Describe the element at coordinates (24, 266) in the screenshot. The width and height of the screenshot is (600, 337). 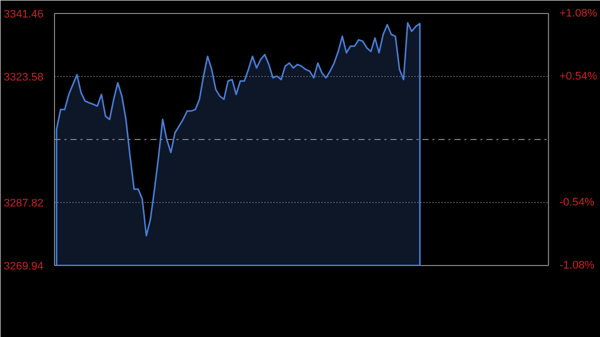
I see `y-tick-label: 3269.94` at that location.